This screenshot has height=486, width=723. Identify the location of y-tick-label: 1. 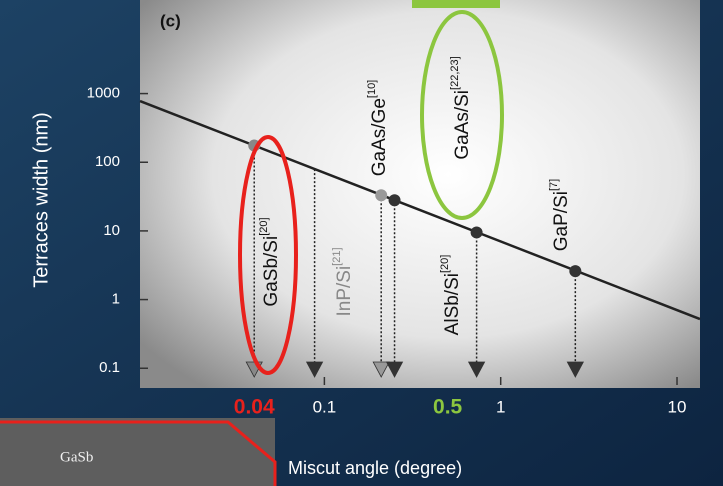
(116, 299).